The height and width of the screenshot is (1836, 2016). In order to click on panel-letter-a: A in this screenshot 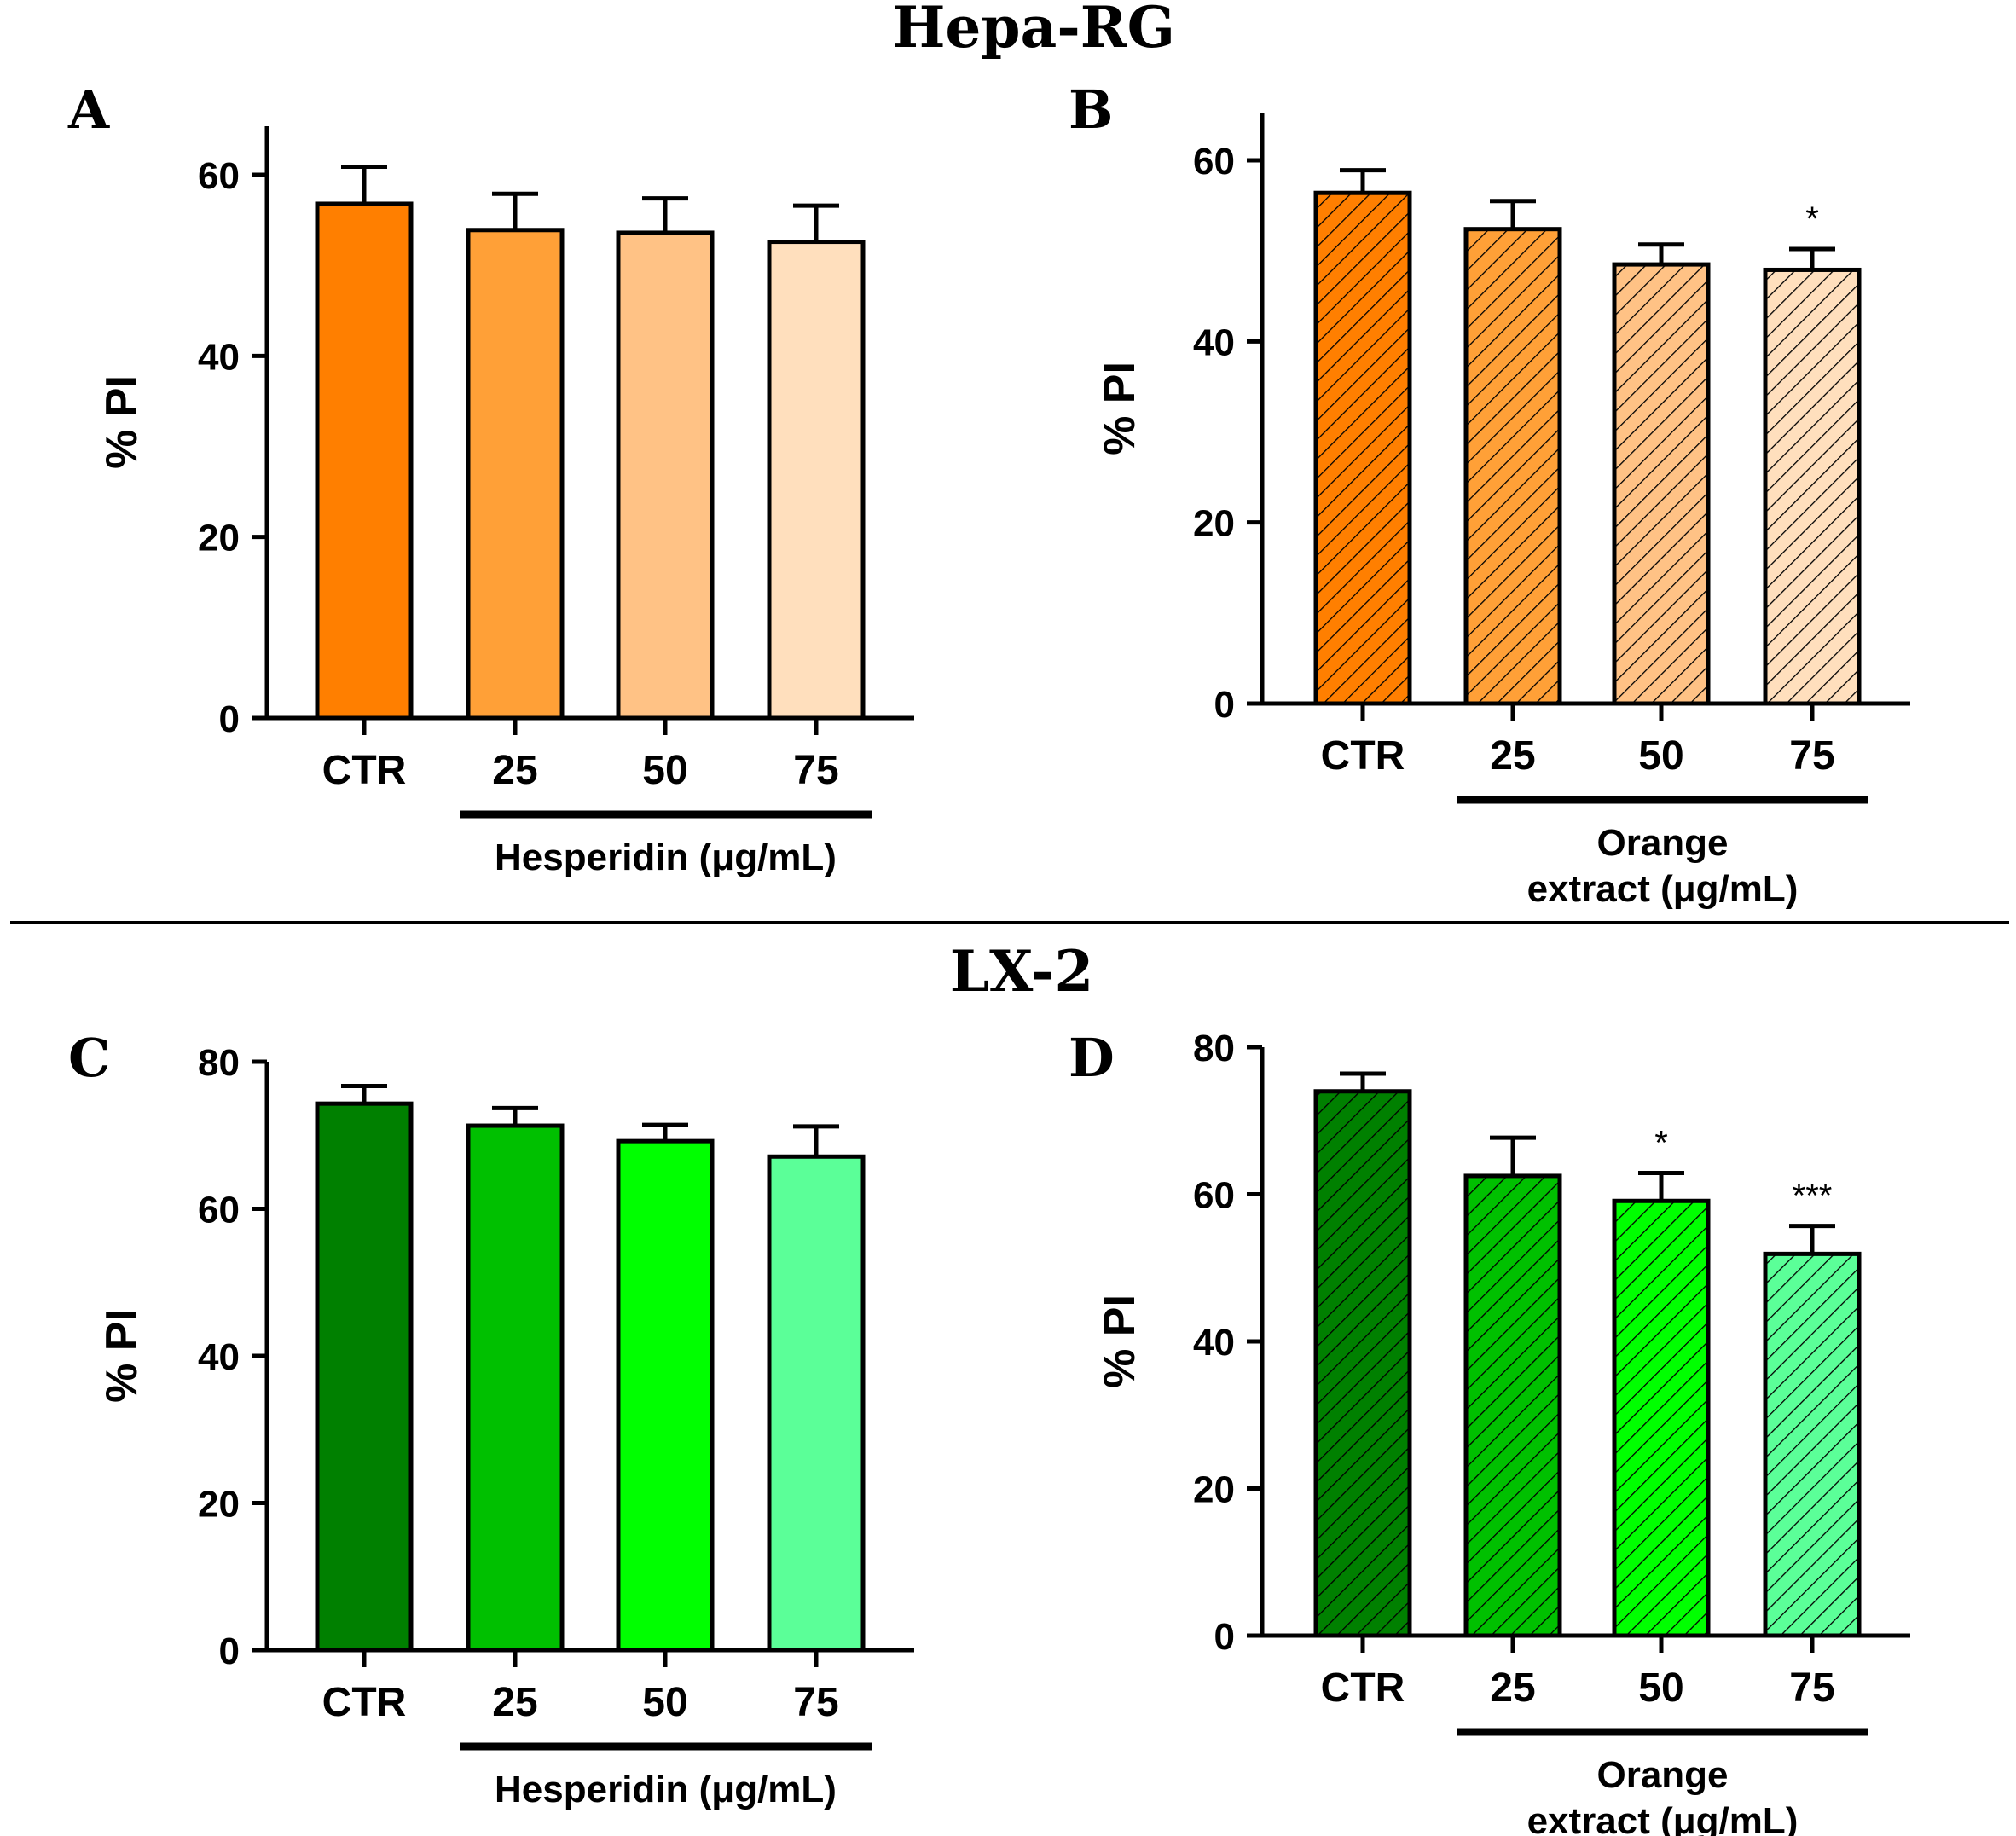, I will do `click(89, 109)`.